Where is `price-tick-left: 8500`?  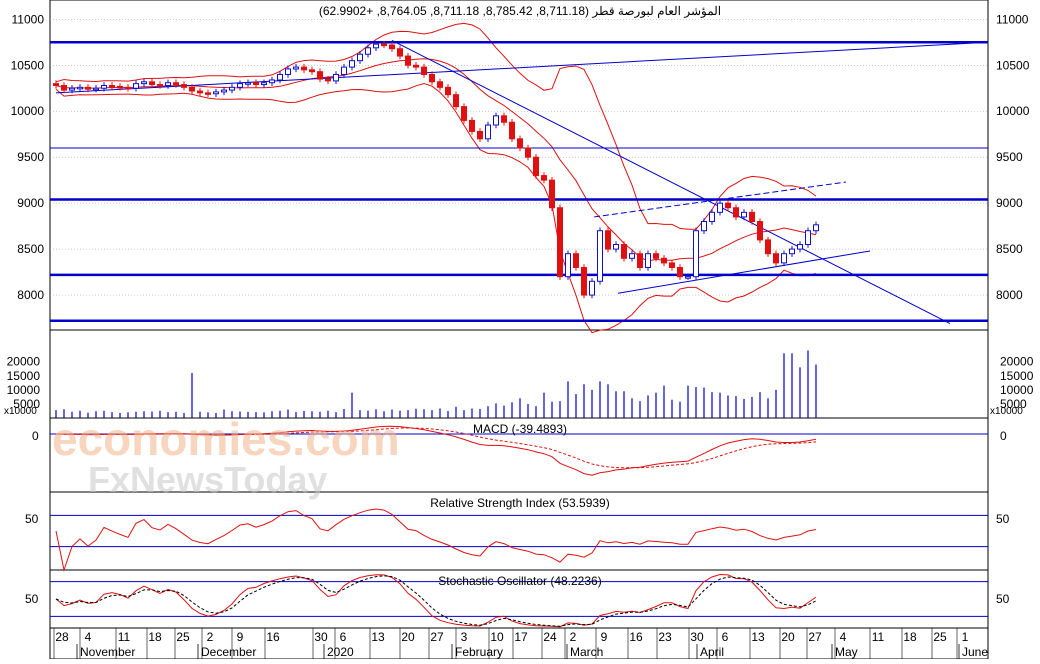 price-tick-left: 8500 is located at coordinates (30, 249).